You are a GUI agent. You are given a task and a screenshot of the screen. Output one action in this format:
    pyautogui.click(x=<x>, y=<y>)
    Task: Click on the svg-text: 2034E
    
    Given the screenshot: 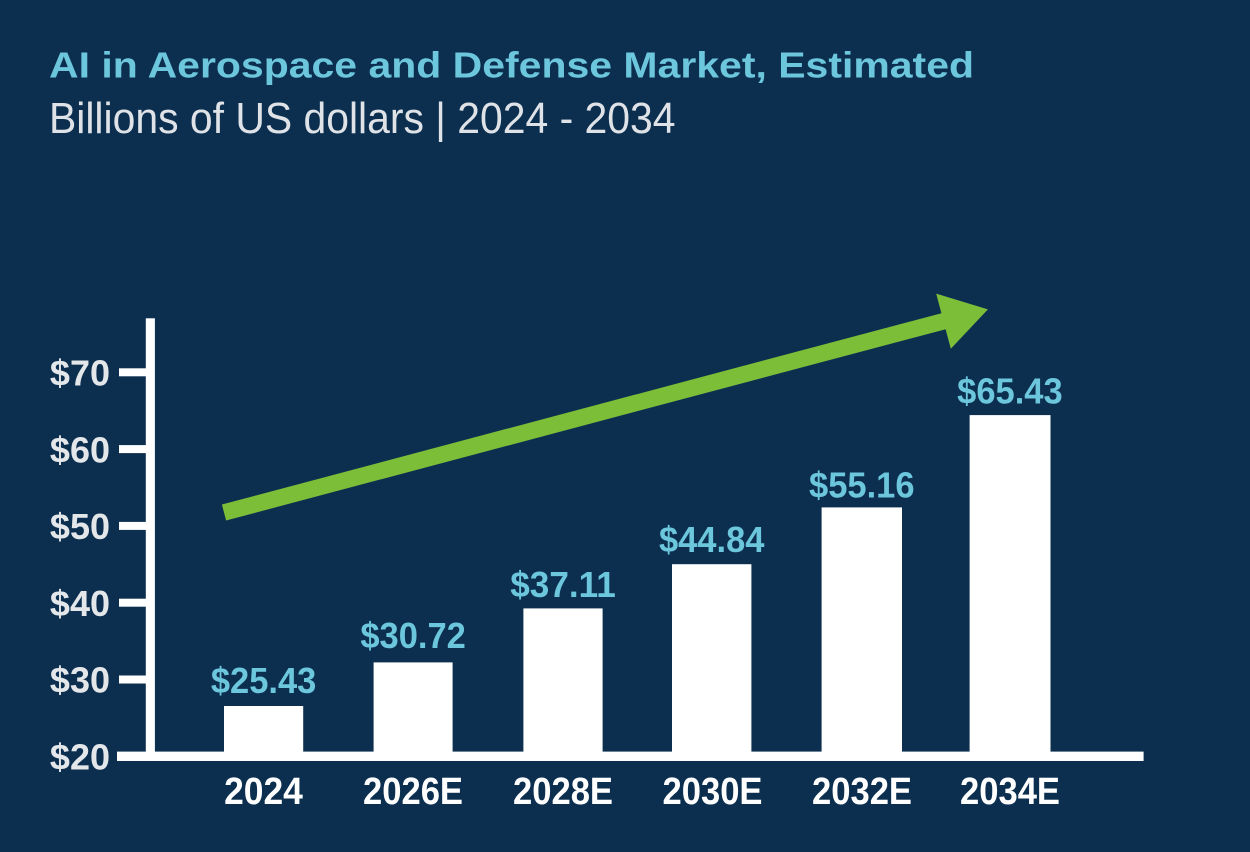 What is the action you would take?
    pyautogui.click(x=1010, y=792)
    